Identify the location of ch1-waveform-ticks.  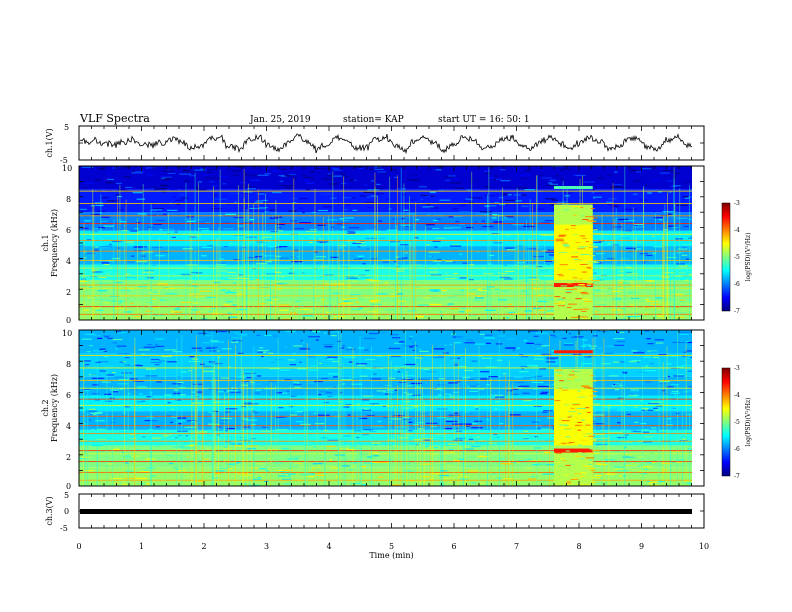
(391, 143).